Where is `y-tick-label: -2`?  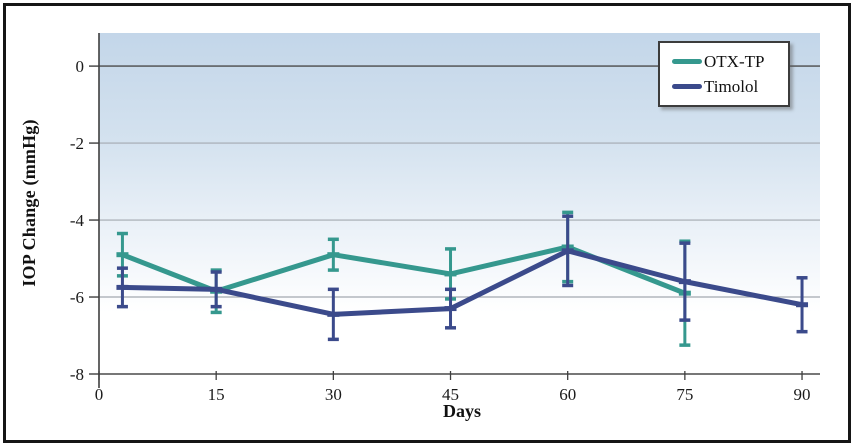 y-tick-label: -2 is located at coordinates (77, 143).